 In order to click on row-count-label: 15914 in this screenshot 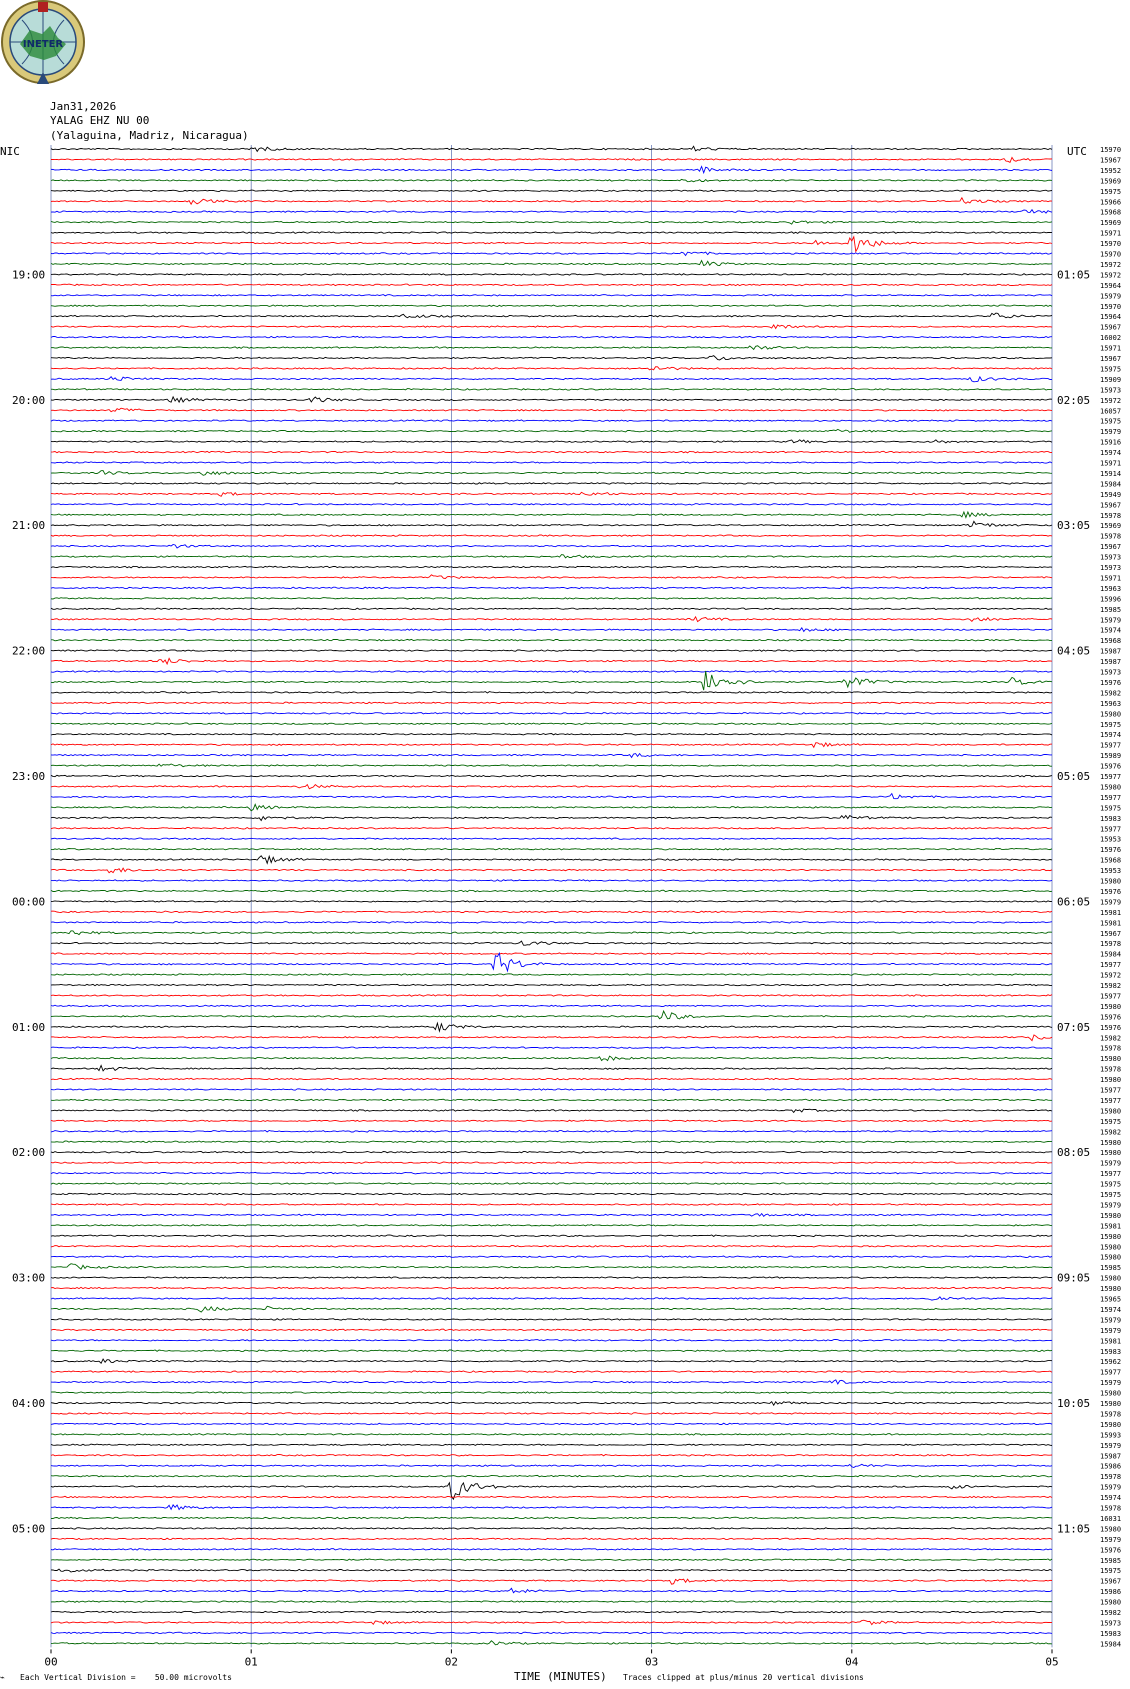, I will do `click(1110, 474)`.